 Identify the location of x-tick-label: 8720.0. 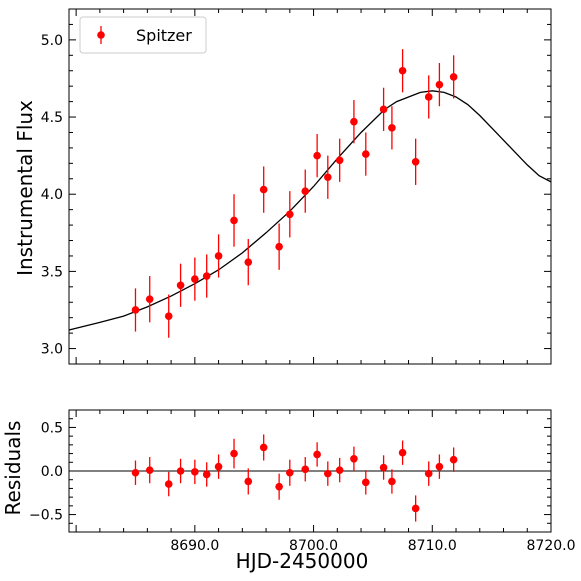
(551, 546).